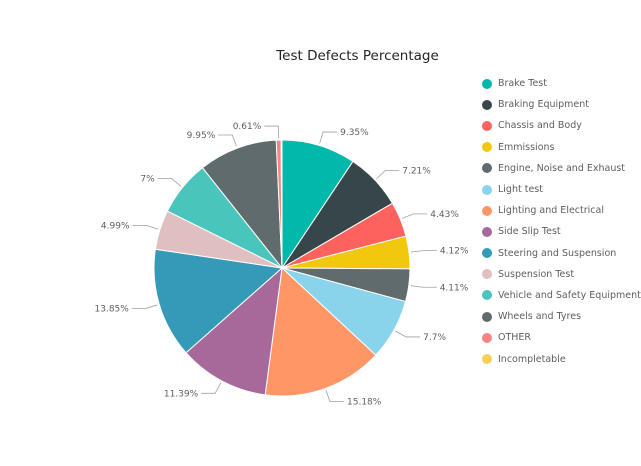  I want to click on legend-item-7: Side Slip Test, so click(561, 231).